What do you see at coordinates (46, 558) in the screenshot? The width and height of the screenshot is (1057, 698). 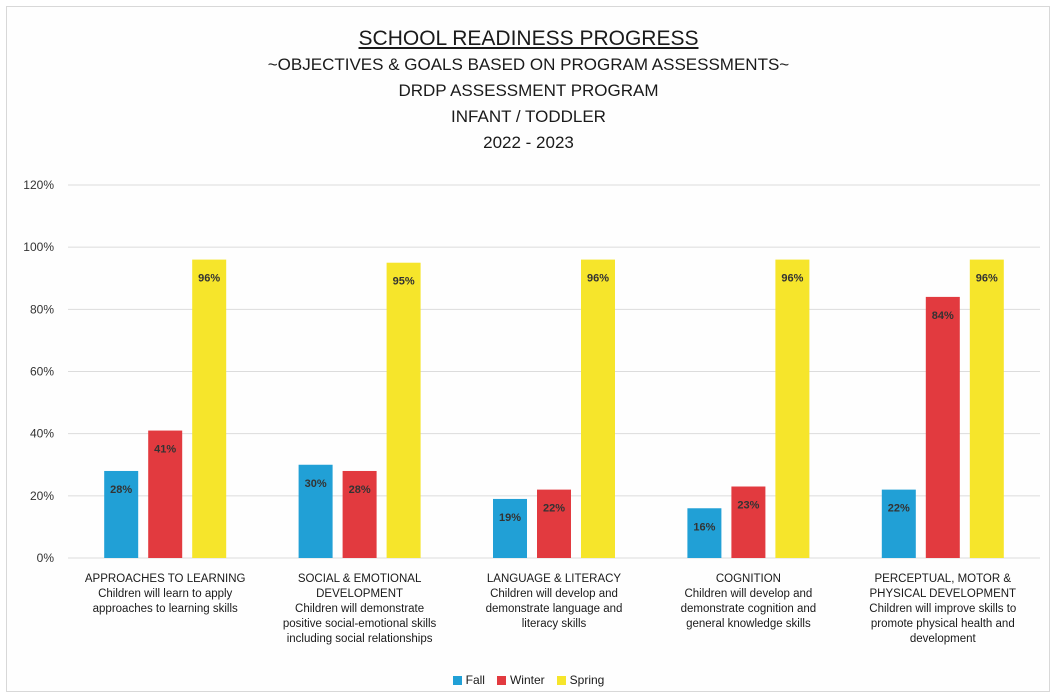 I see `y-tick-label: 0%` at bounding box center [46, 558].